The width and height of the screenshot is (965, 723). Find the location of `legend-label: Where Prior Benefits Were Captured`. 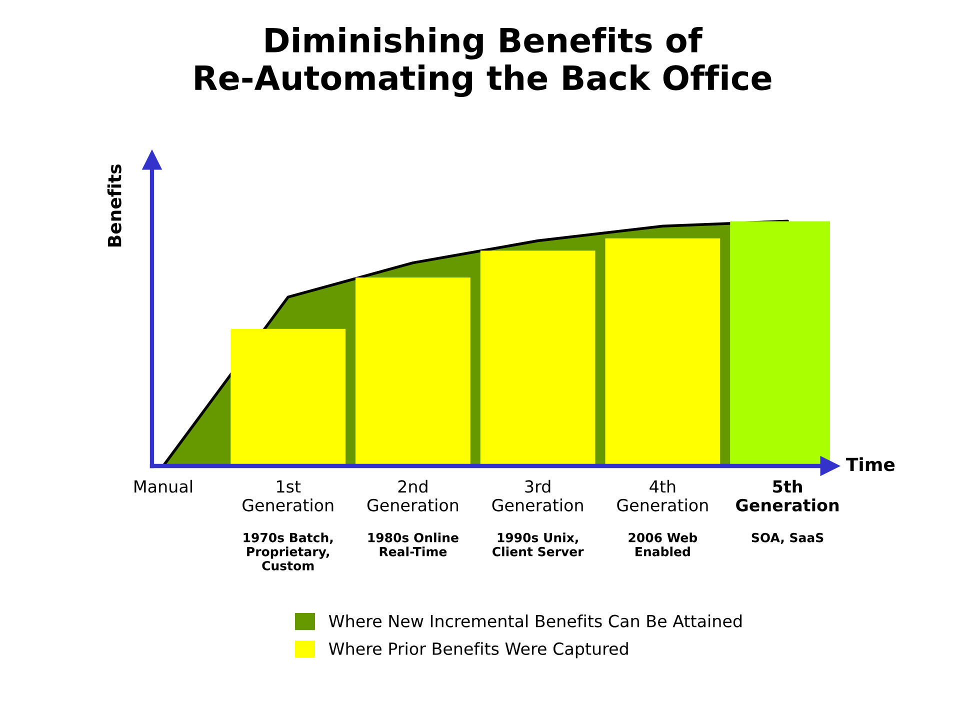

legend-label: Where Prior Benefits Were Captured is located at coordinates (478, 650).